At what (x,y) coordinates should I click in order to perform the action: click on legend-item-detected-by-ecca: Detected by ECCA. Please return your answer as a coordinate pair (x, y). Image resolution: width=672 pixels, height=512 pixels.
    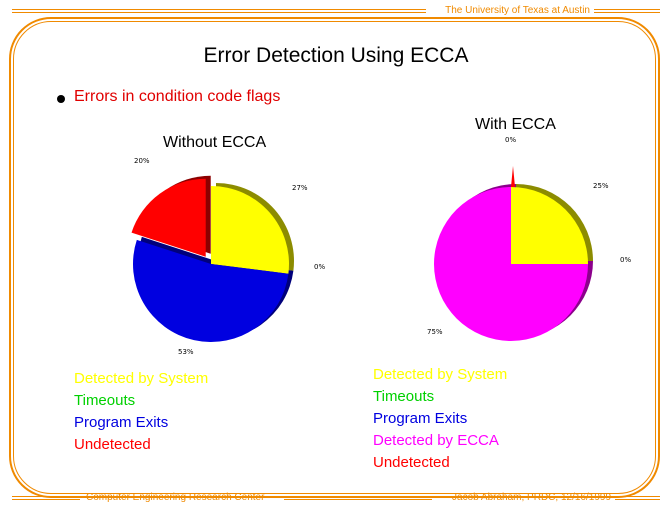
    Looking at the image, I should click on (436, 440).